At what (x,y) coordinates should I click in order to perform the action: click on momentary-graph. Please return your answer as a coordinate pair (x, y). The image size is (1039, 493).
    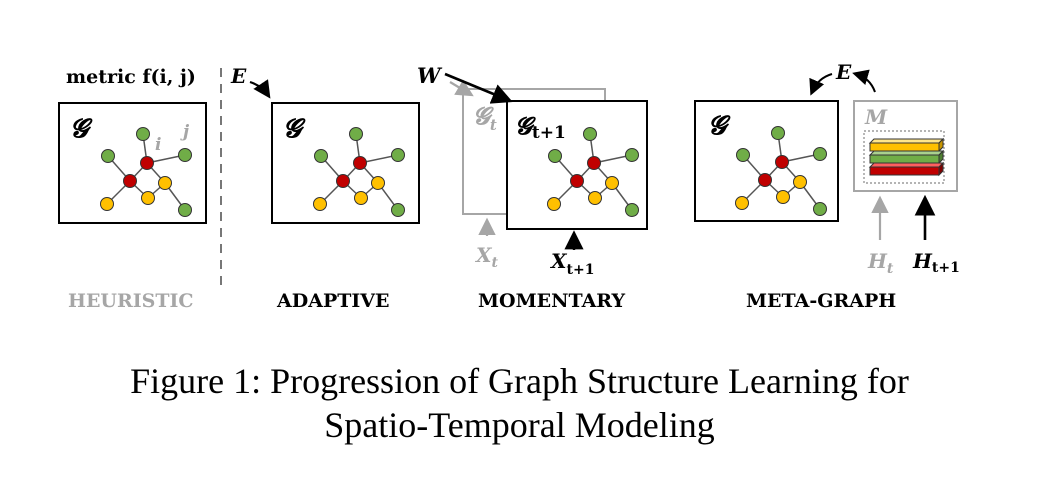
    Looking at the image, I should click on (593, 172).